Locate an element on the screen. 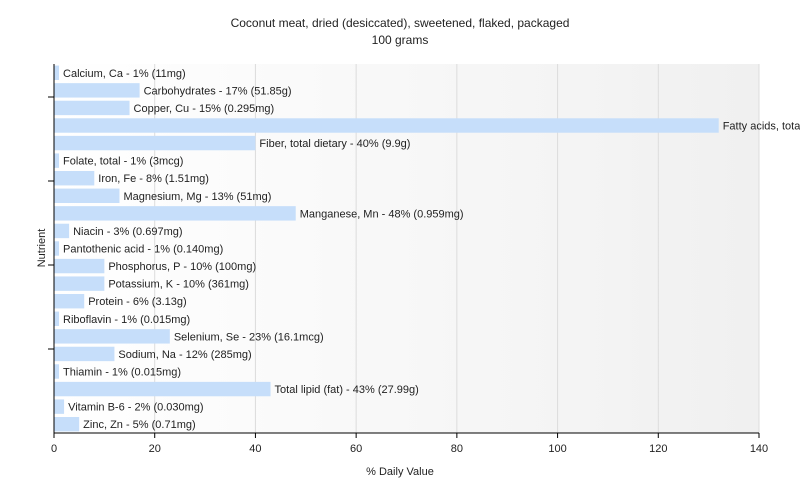  x-axis-label: % Daily Value is located at coordinates (400, 472).